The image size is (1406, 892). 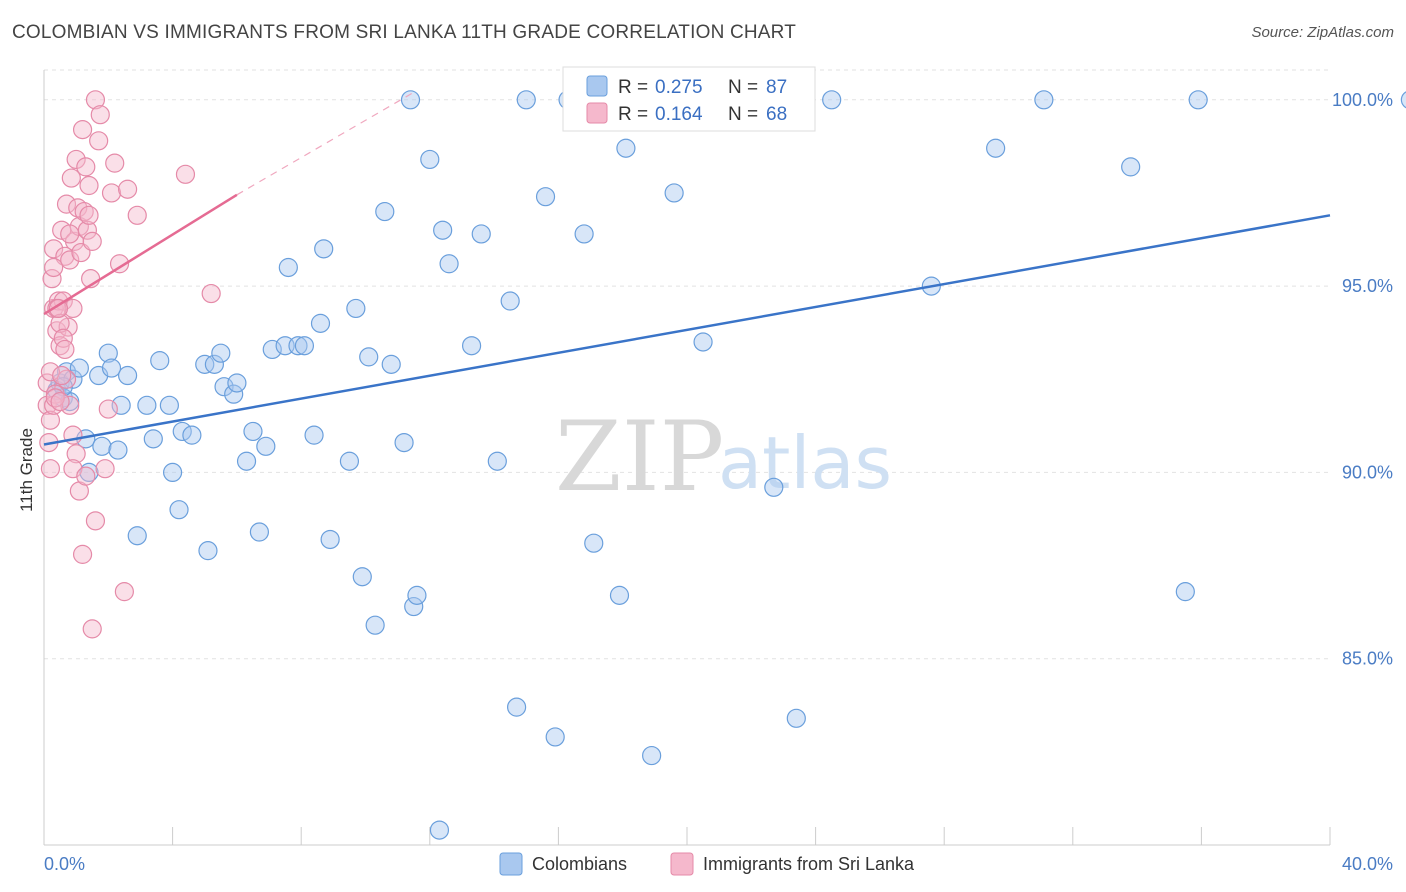 What do you see at coordinates (679, 114) in the screenshot?
I see `legend-r-value-1: 0.164` at bounding box center [679, 114].